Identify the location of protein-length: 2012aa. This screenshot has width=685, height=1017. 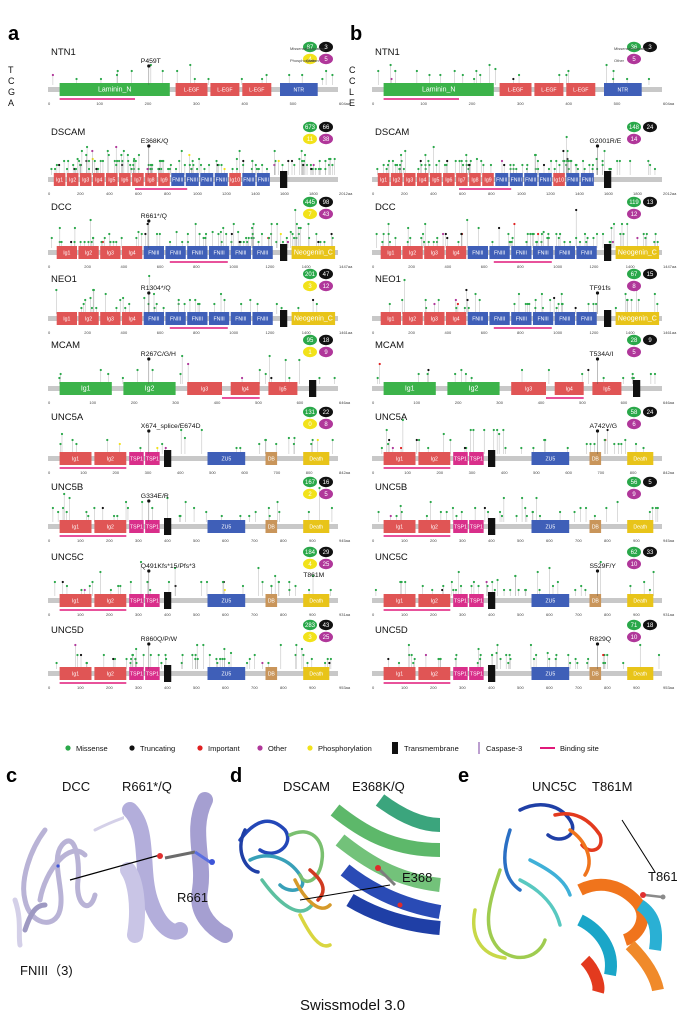
(346, 193).